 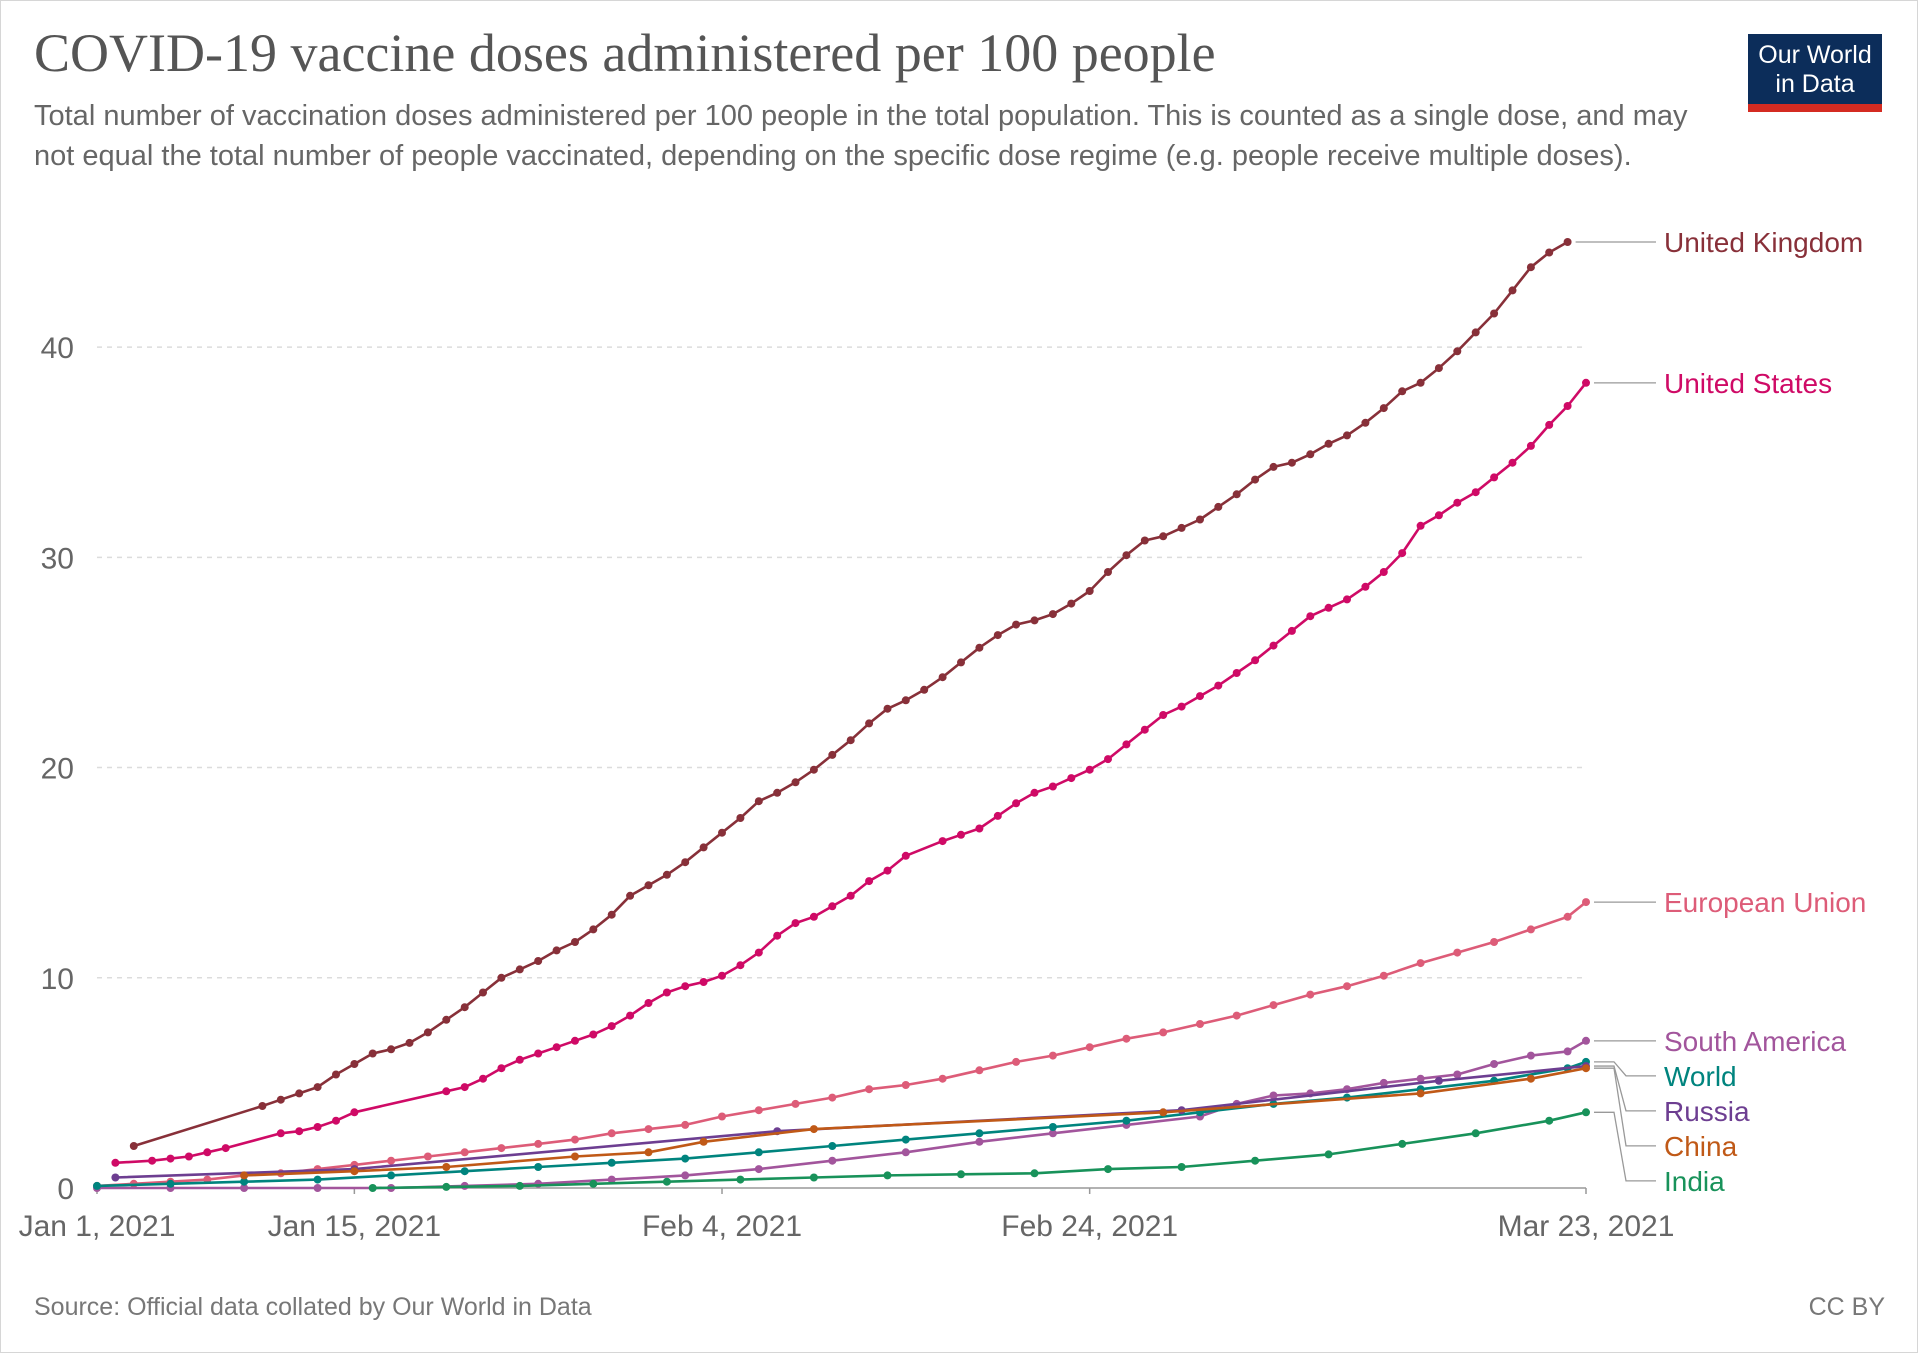 What do you see at coordinates (1700, 1076) in the screenshot?
I see `series-label: World` at bounding box center [1700, 1076].